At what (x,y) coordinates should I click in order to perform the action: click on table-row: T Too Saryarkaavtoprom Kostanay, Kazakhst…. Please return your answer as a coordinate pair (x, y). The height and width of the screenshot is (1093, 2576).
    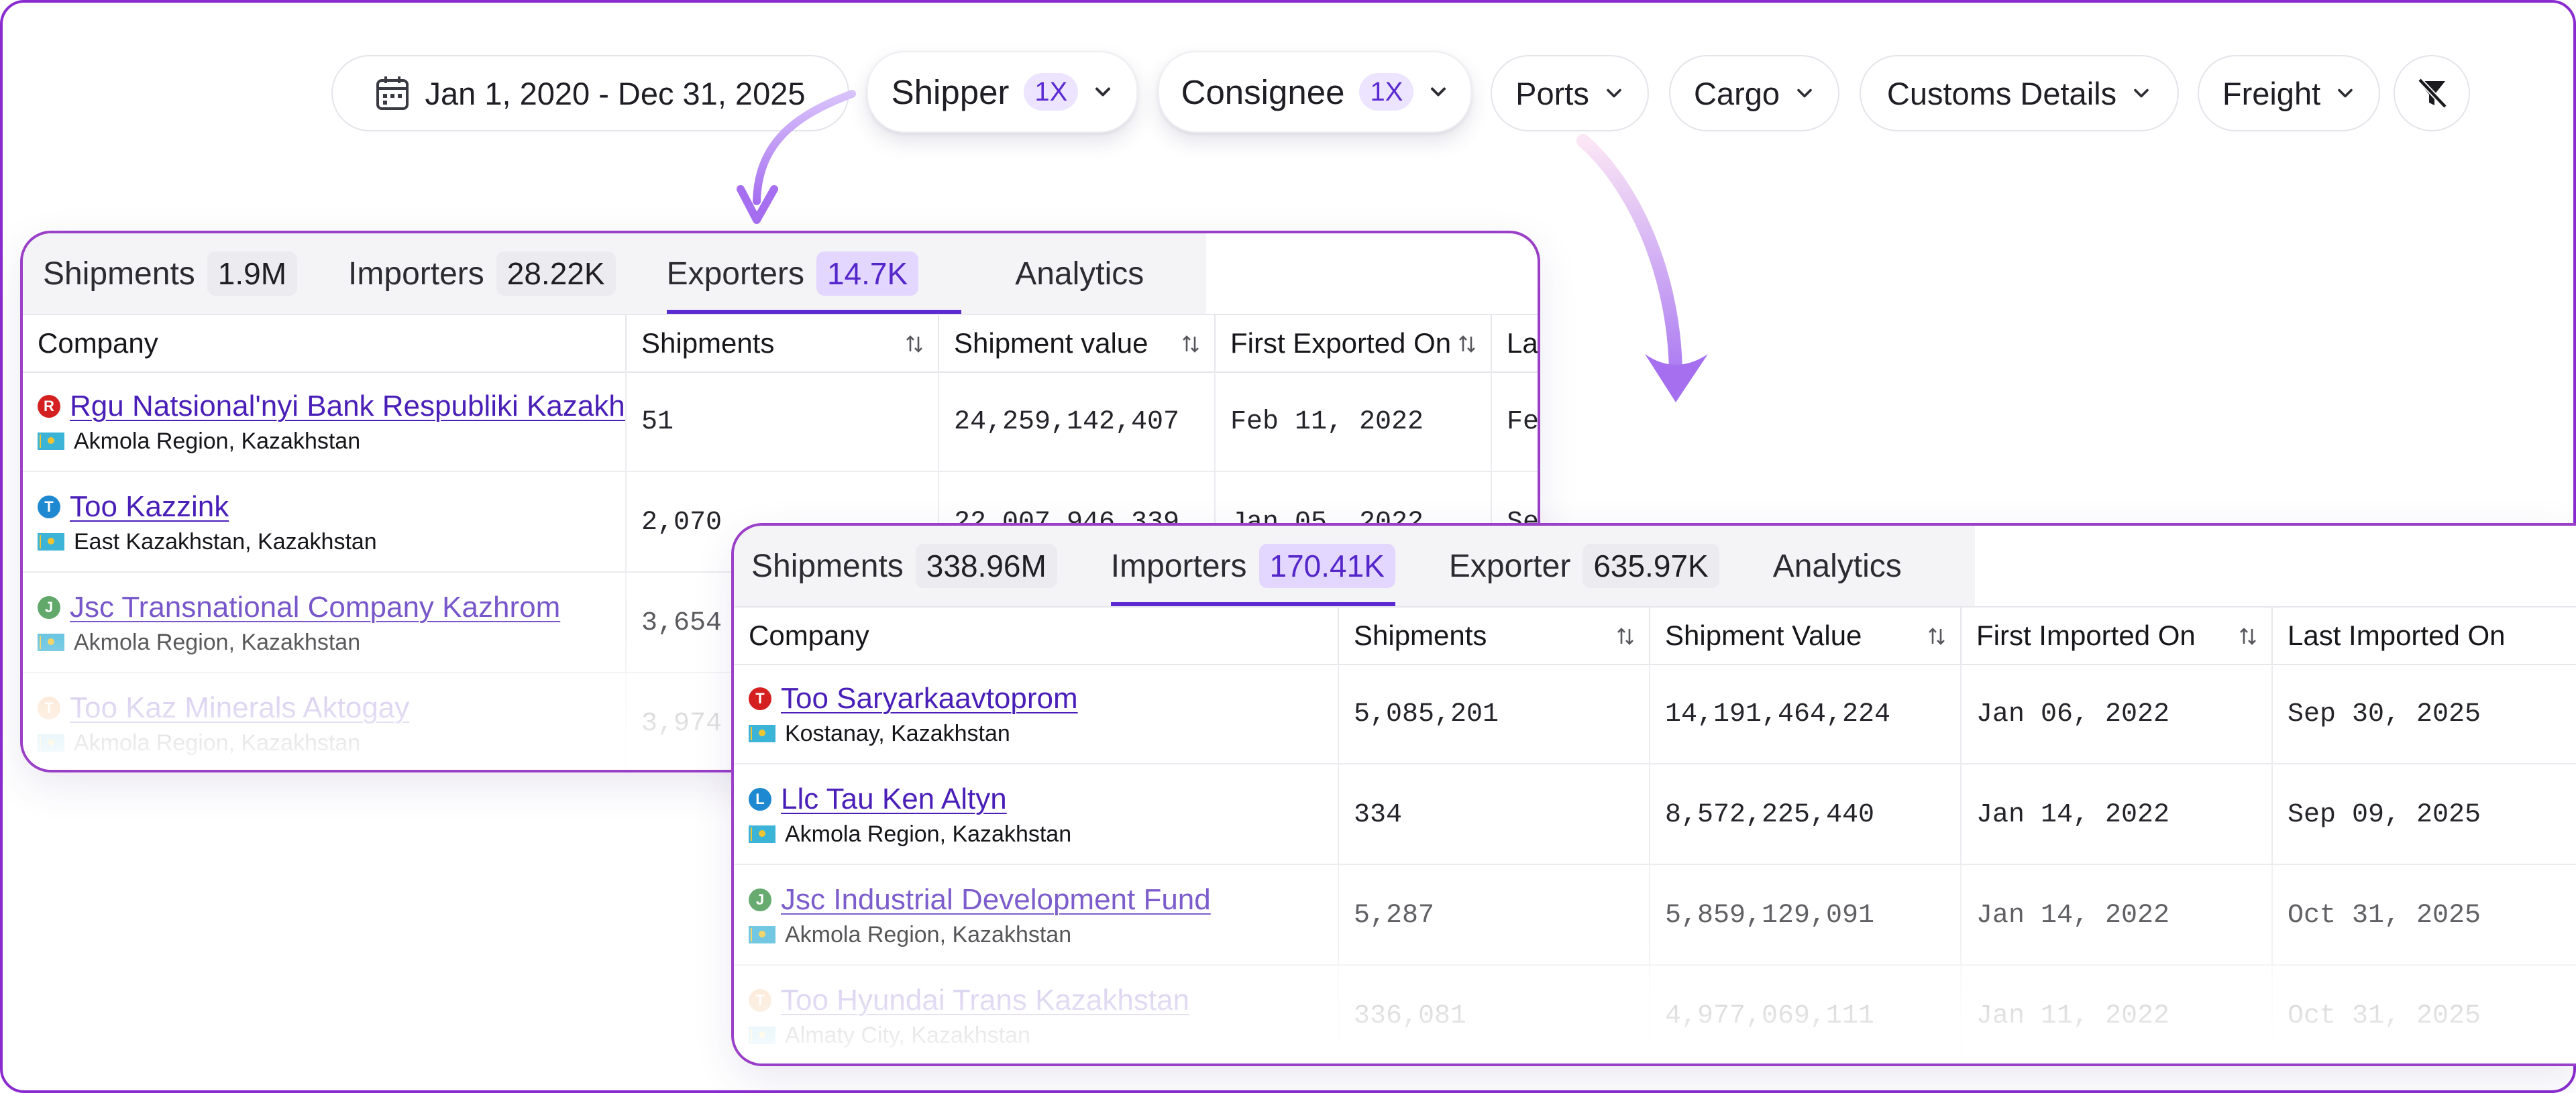
    Looking at the image, I should click on (1655, 714).